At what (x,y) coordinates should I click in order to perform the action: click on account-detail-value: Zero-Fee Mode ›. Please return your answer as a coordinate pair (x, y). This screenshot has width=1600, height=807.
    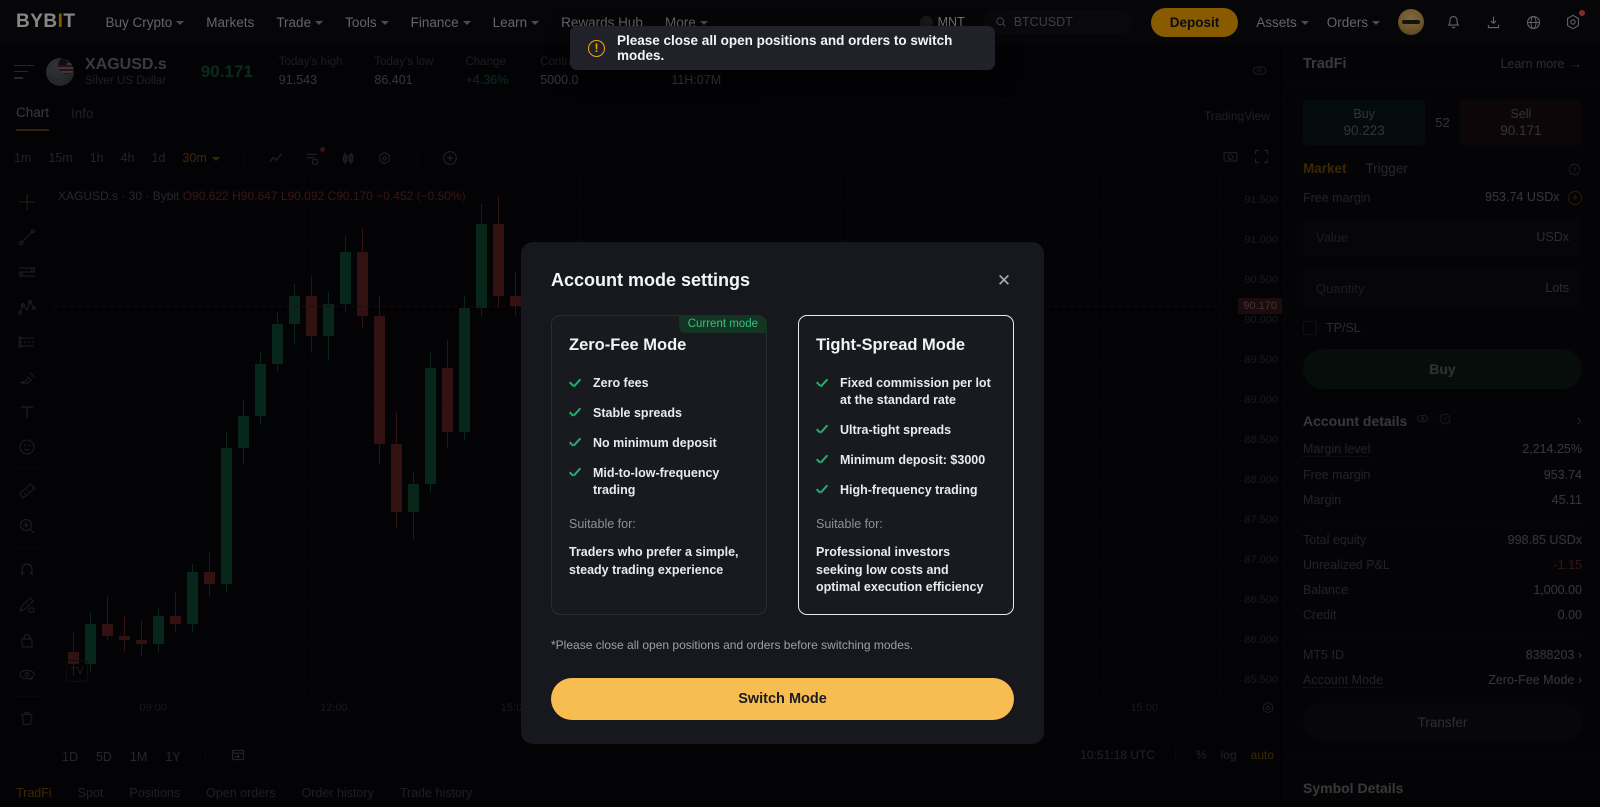
    Looking at the image, I should click on (1535, 680).